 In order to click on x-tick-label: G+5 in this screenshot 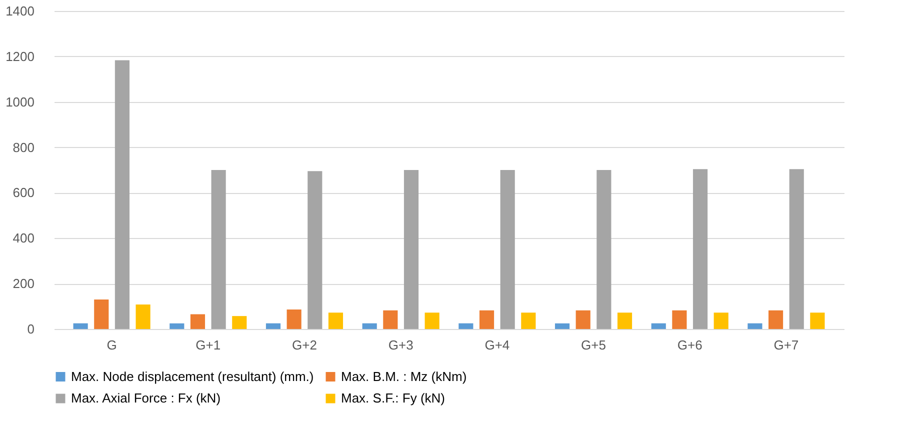, I will do `click(593, 345)`.